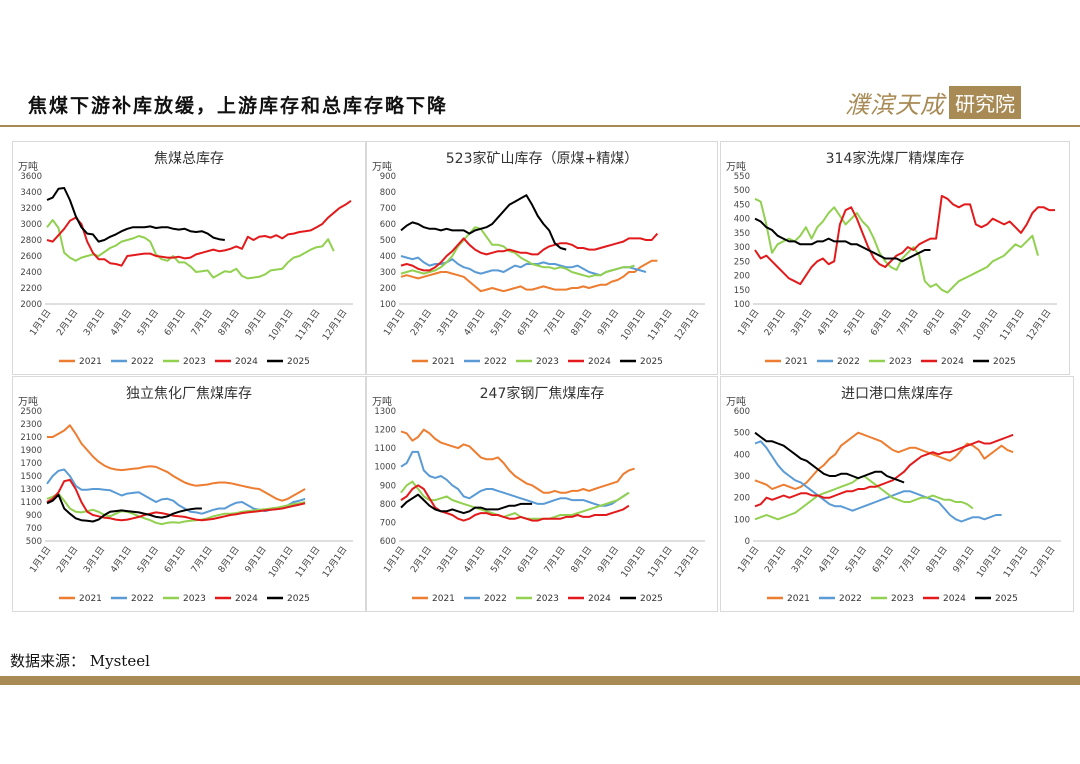  What do you see at coordinates (742, 205) in the screenshot?
I see `y-tick-label: 450` at bounding box center [742, 205].